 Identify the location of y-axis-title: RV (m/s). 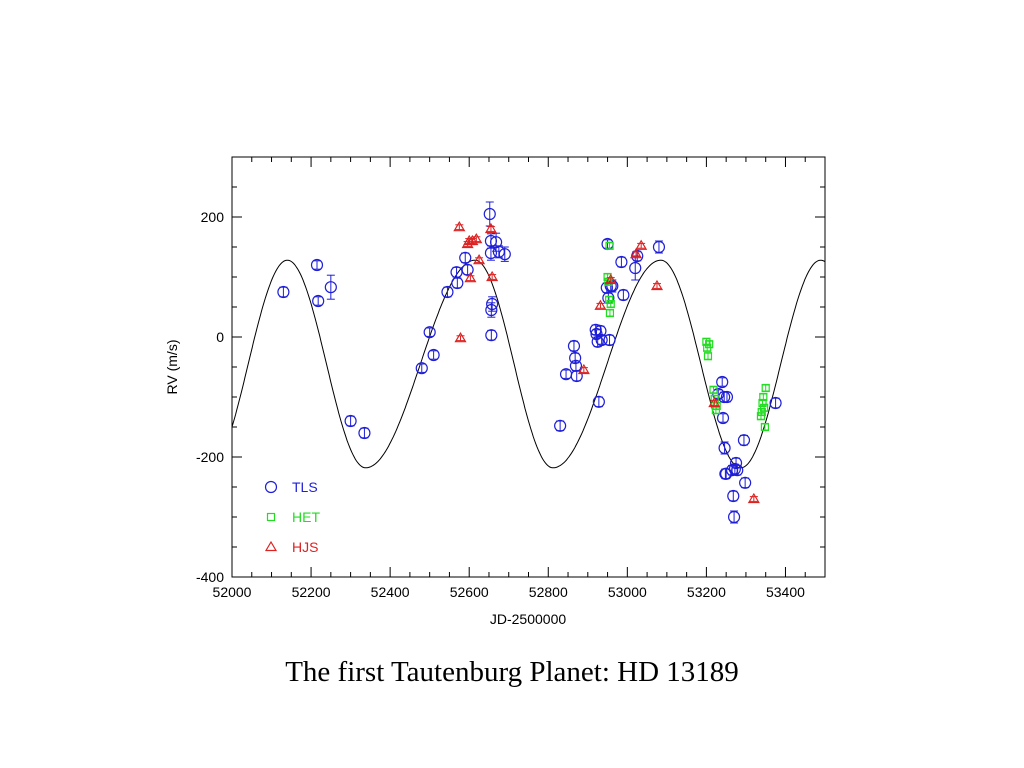
(172, 367).